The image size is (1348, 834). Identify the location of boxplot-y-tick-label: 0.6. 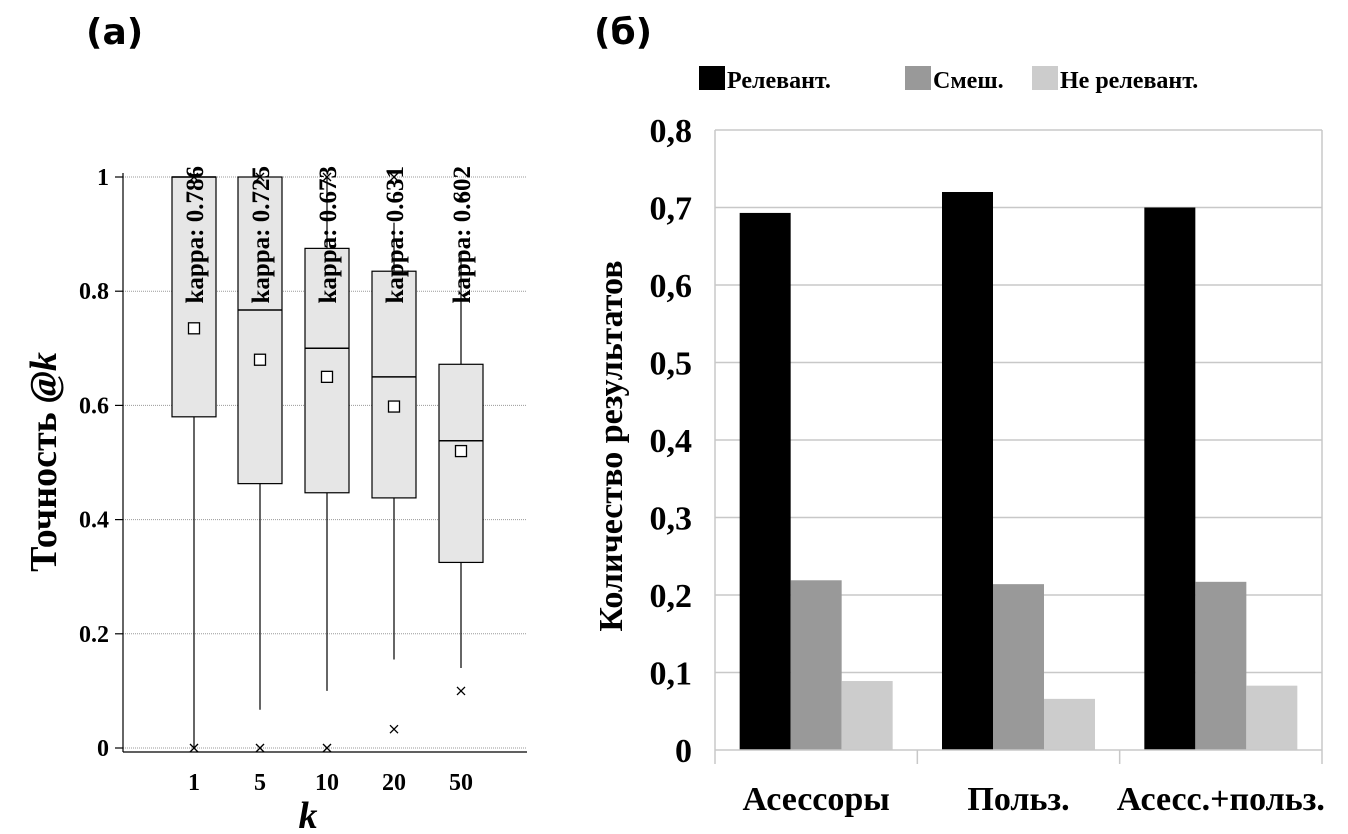
(94, 406).